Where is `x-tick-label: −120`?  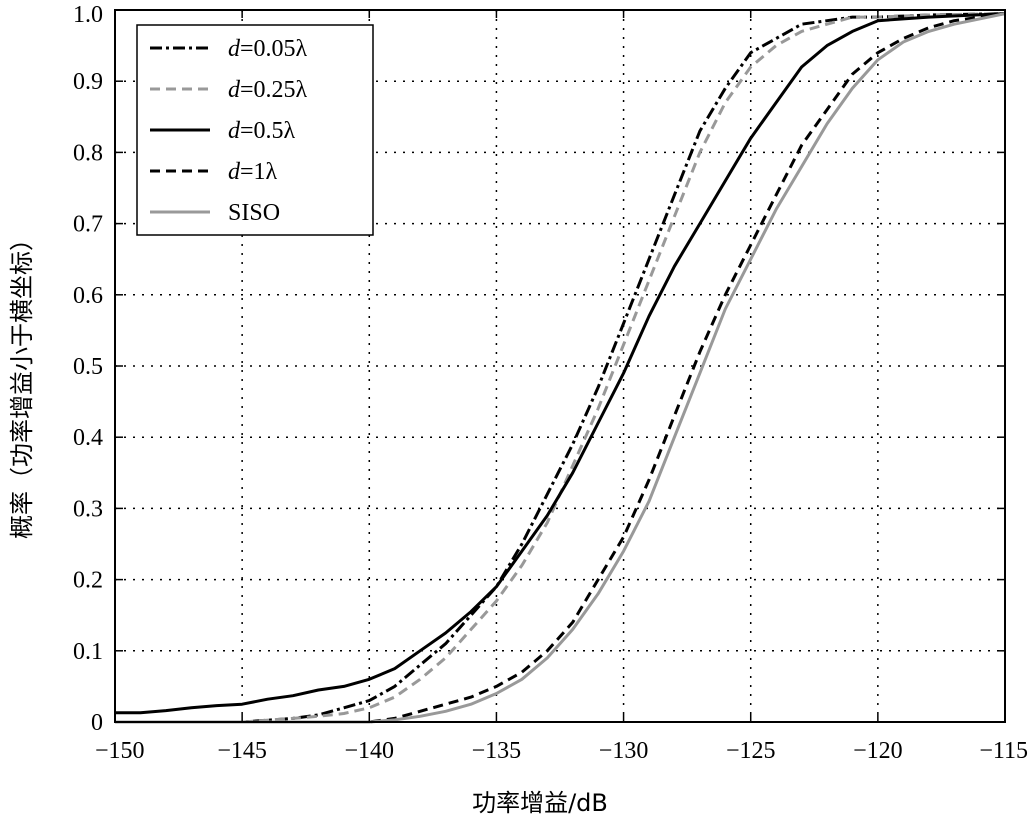
x-tick-label: −120 is located at coordinates (878, 751).